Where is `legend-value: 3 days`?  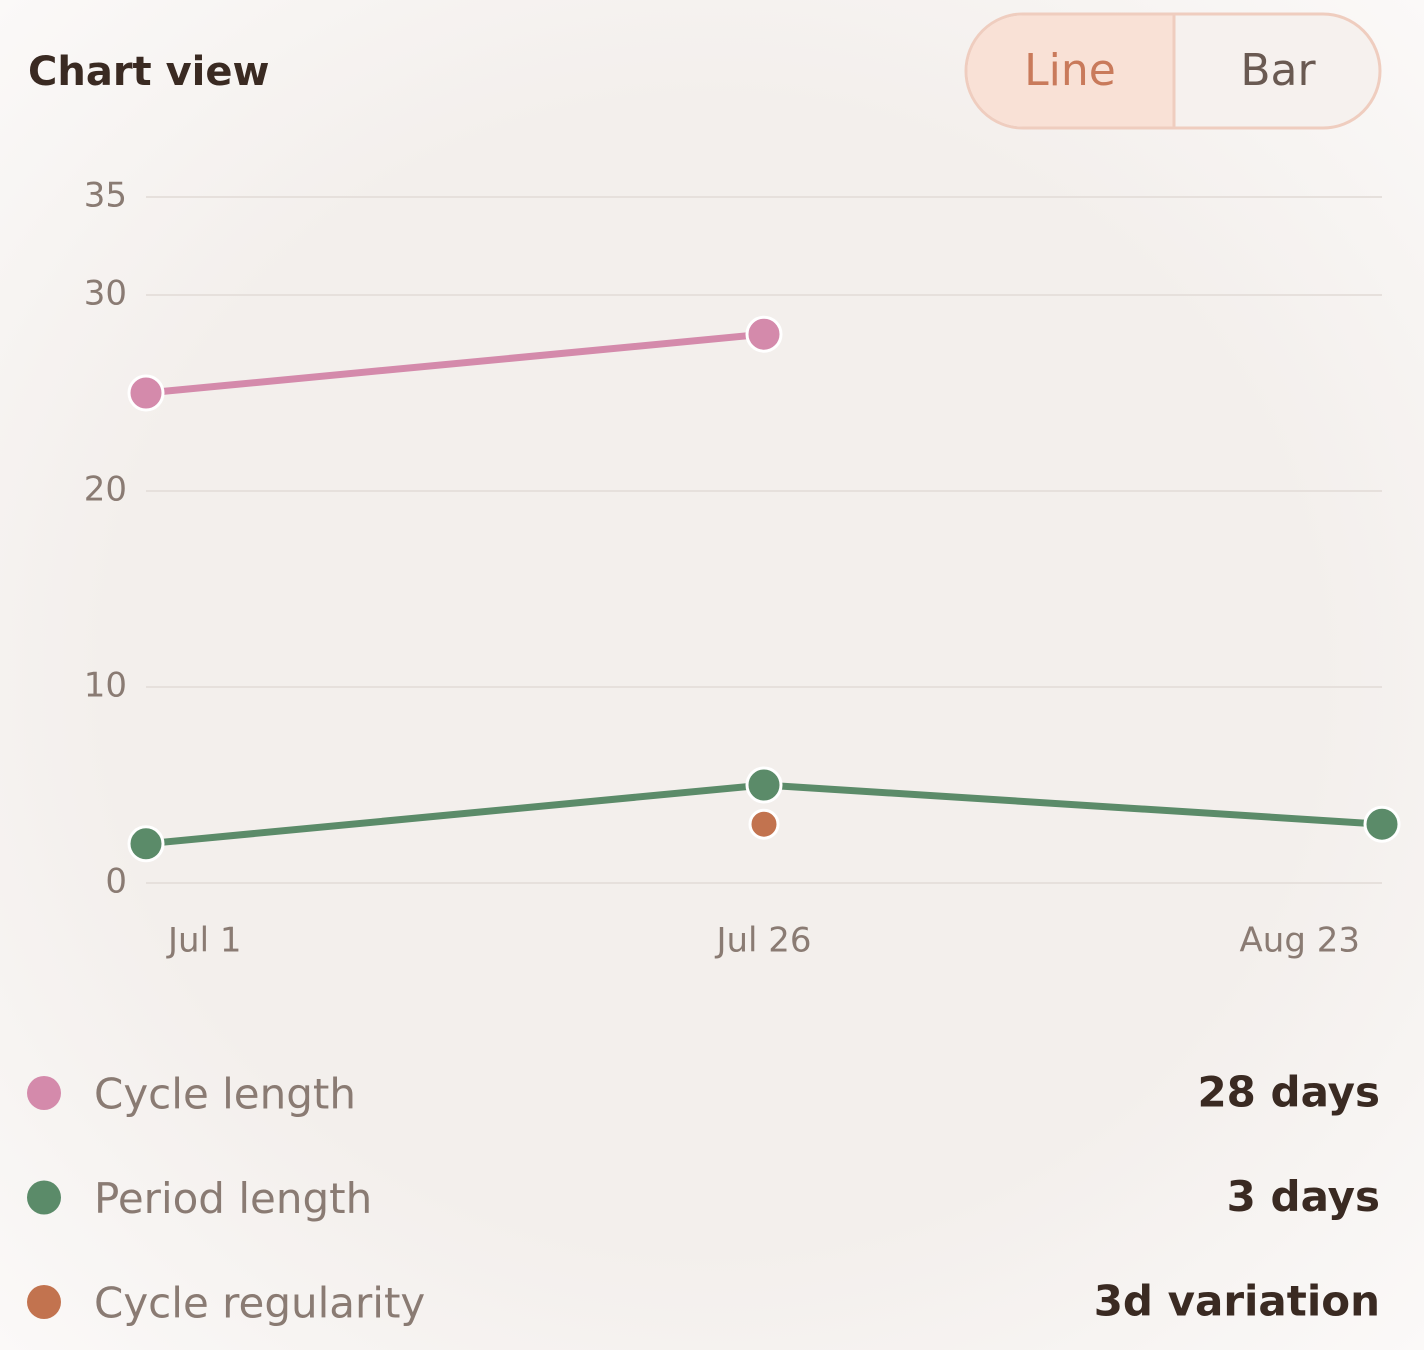 legend-value: 3 days is located at coordinates (1303, 1196).